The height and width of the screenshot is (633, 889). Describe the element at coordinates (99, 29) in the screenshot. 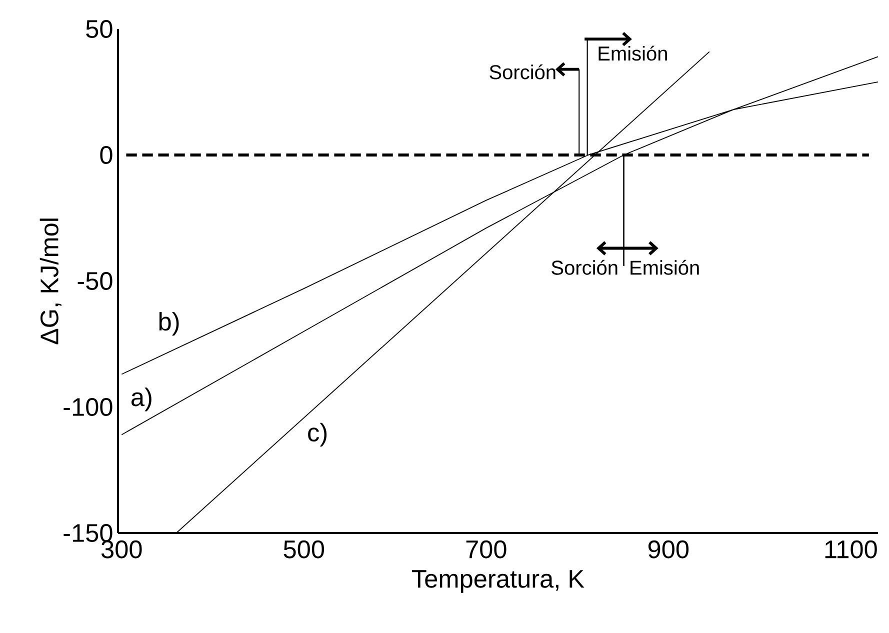

I see `y-tick-label: 50` at that location.